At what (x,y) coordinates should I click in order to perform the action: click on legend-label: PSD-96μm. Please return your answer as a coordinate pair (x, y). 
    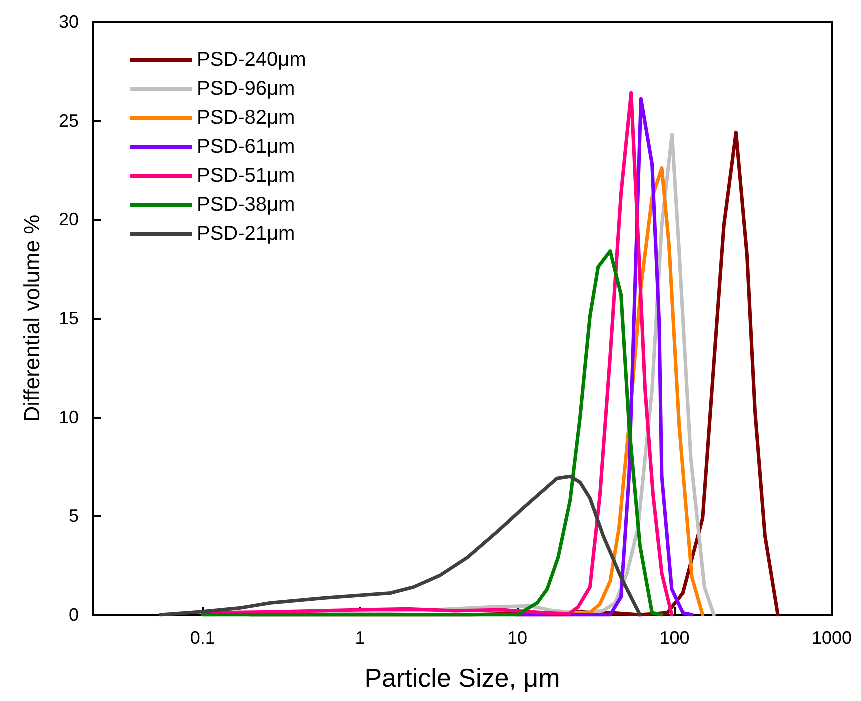
    Looking at the image, I should click on (246, 89).